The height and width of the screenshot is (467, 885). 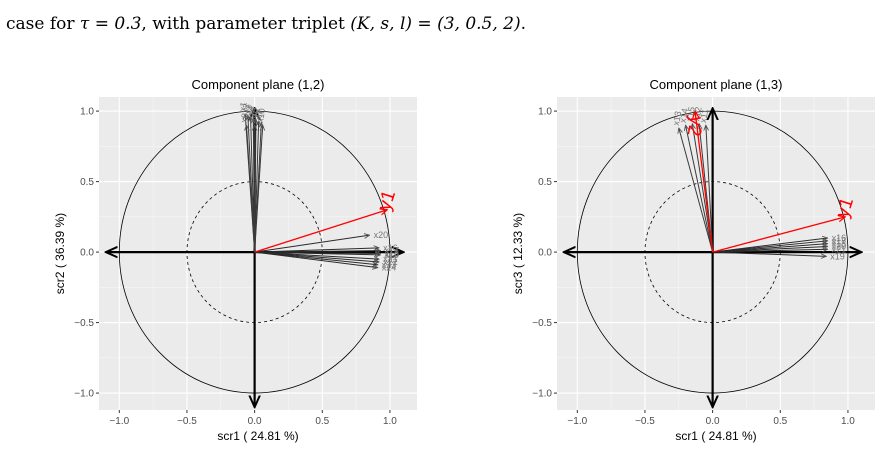 What do you see at coordinates (246, 24) in the screenshot?
I see `caption-middle: , with parameter triplet` at bounding box center [246, 24].